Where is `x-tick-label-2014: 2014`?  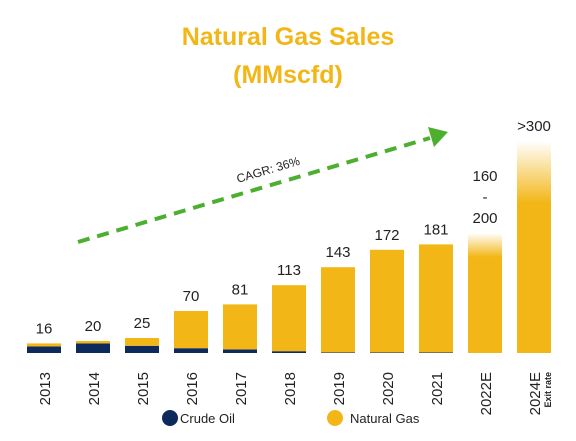 x-tick-label-2014: 2014 is located at coordinates (94, 388).